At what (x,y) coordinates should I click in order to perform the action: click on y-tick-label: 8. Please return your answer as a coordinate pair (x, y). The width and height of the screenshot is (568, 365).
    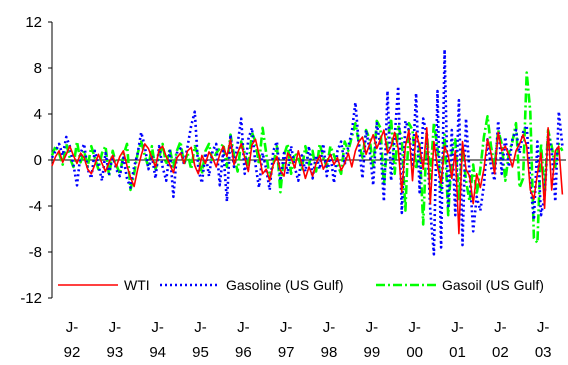
    Looking at the image, I should click on (38, 68).